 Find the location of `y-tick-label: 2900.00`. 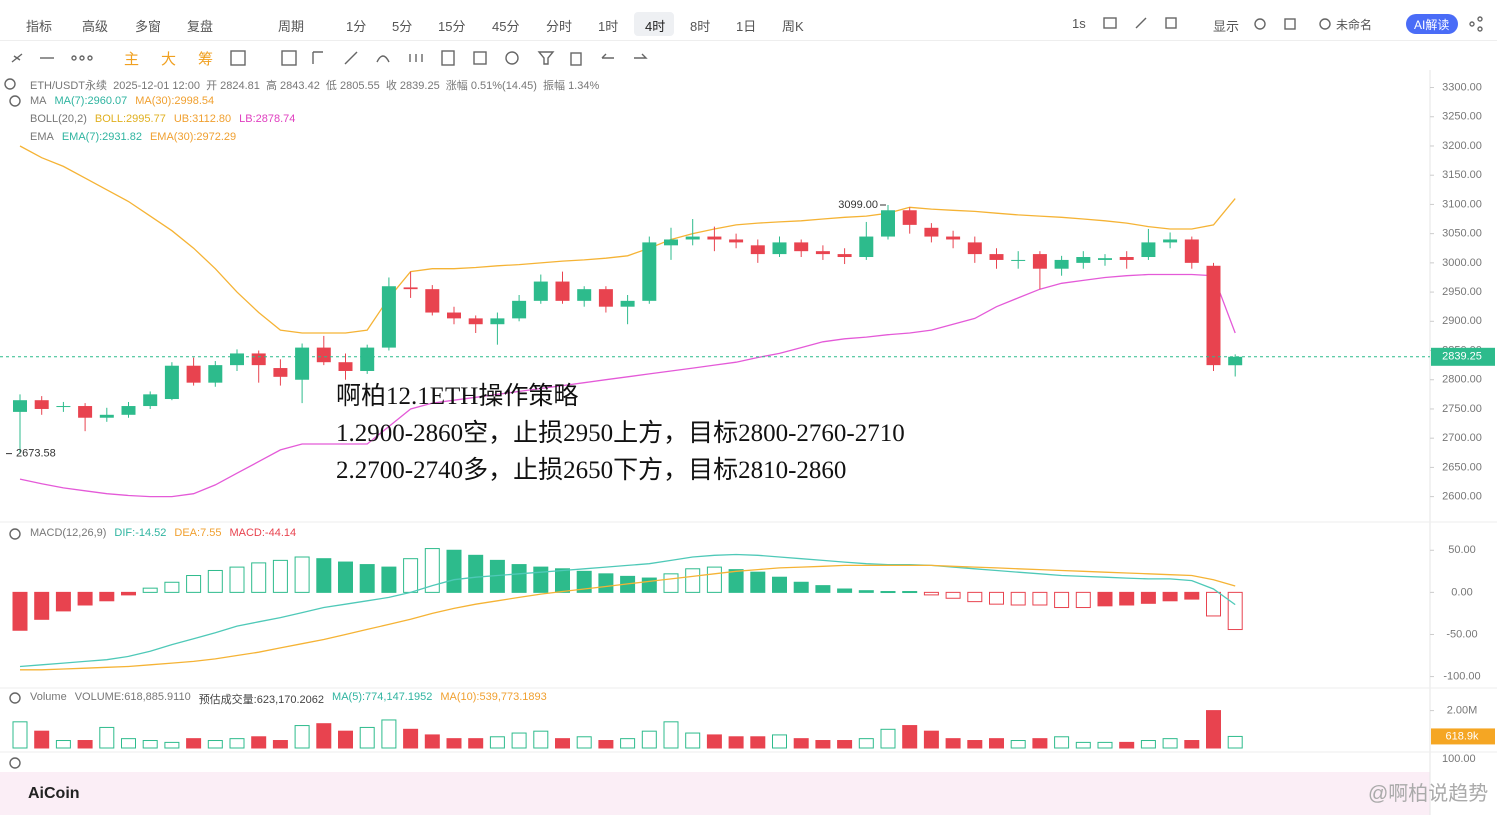

y-tick-label: 2900.00 is located at coordinates (1462, 321).